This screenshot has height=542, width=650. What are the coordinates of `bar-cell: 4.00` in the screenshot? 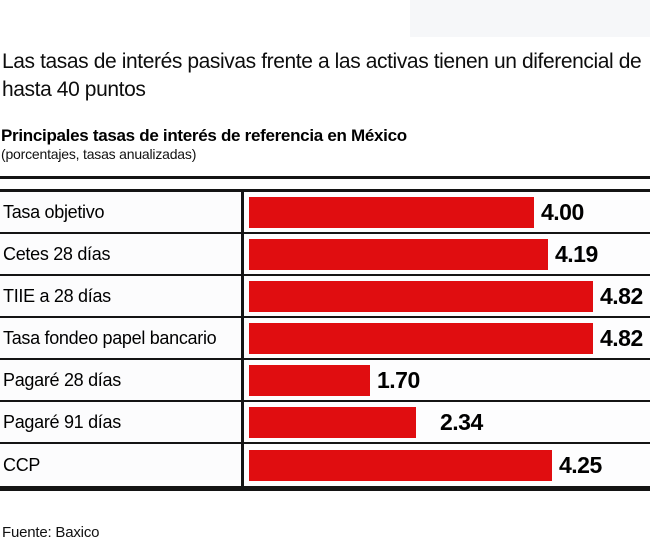 It's located at (447, 212).